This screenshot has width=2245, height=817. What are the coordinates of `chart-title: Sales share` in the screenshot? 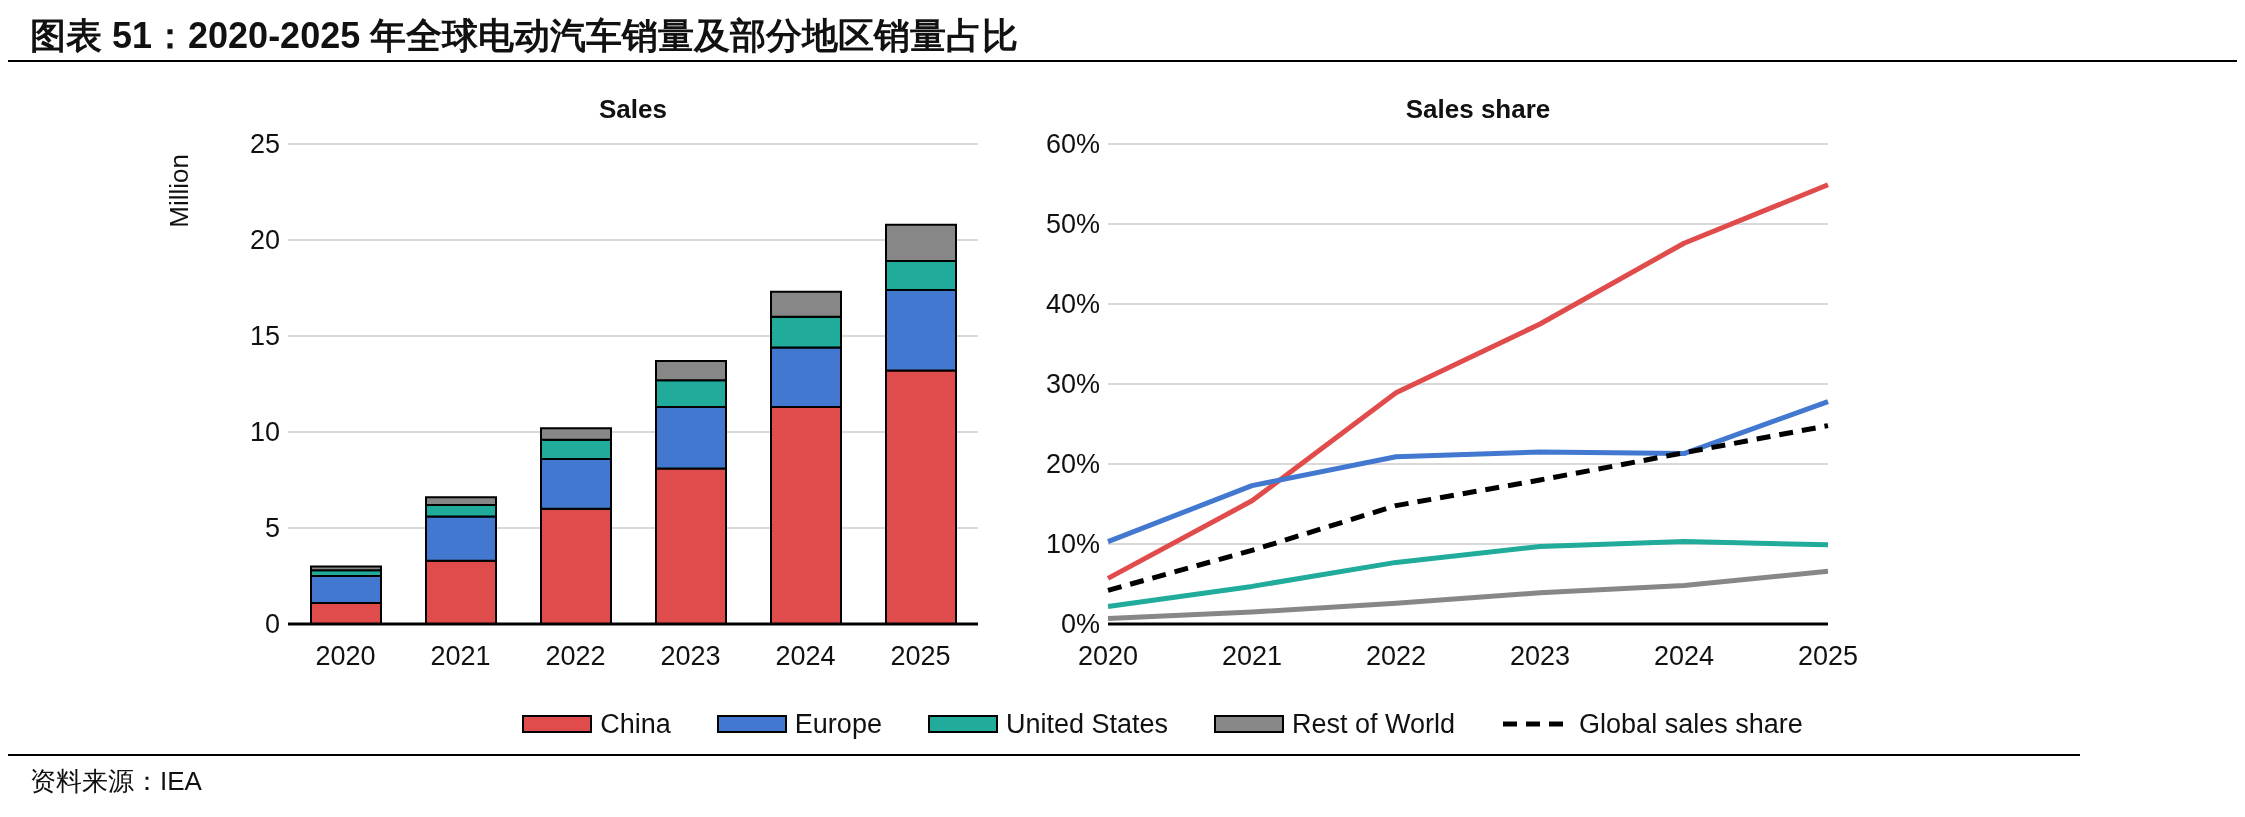 It's located at (1478, 109).